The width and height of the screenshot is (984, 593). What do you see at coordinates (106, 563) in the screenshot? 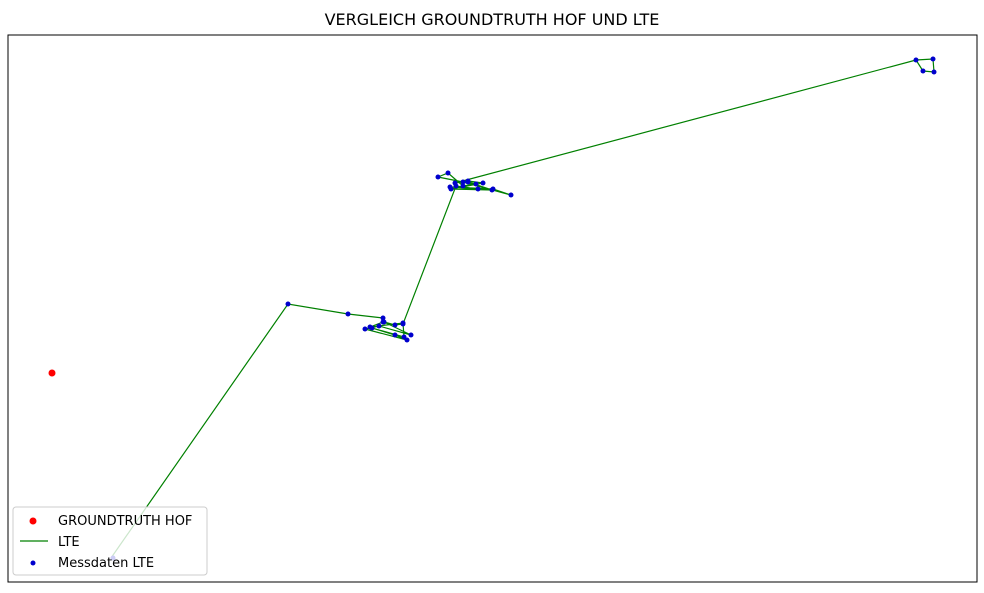
I see `legend-label-messdaten: Messdaten LTE` at bounding box center [106, 563].